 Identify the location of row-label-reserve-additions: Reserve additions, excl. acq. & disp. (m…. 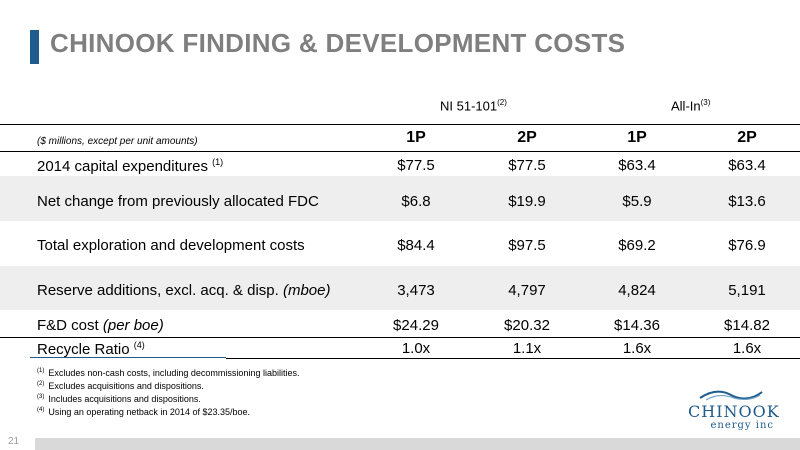
(184, 290).